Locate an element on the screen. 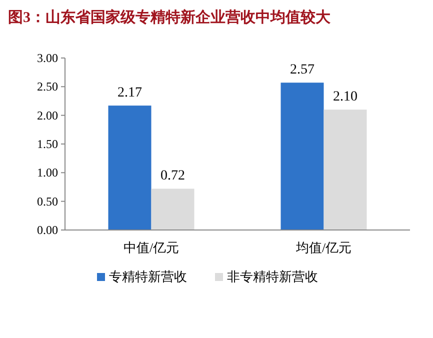  legend-label: 非专精特新营收 is located at coordinates (272, 276).